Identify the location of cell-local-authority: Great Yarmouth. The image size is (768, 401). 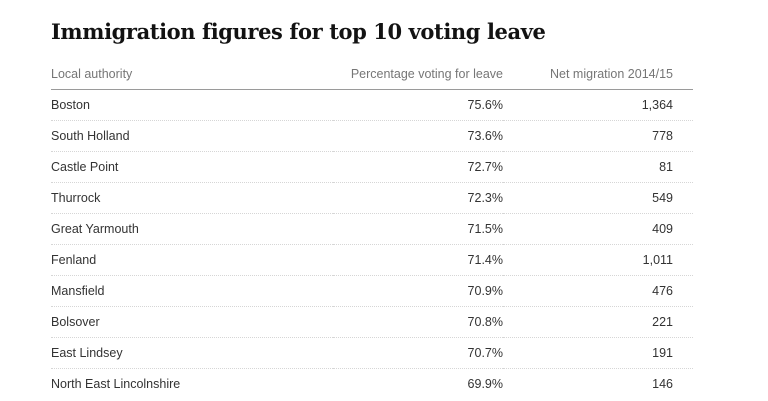
(192, 229).